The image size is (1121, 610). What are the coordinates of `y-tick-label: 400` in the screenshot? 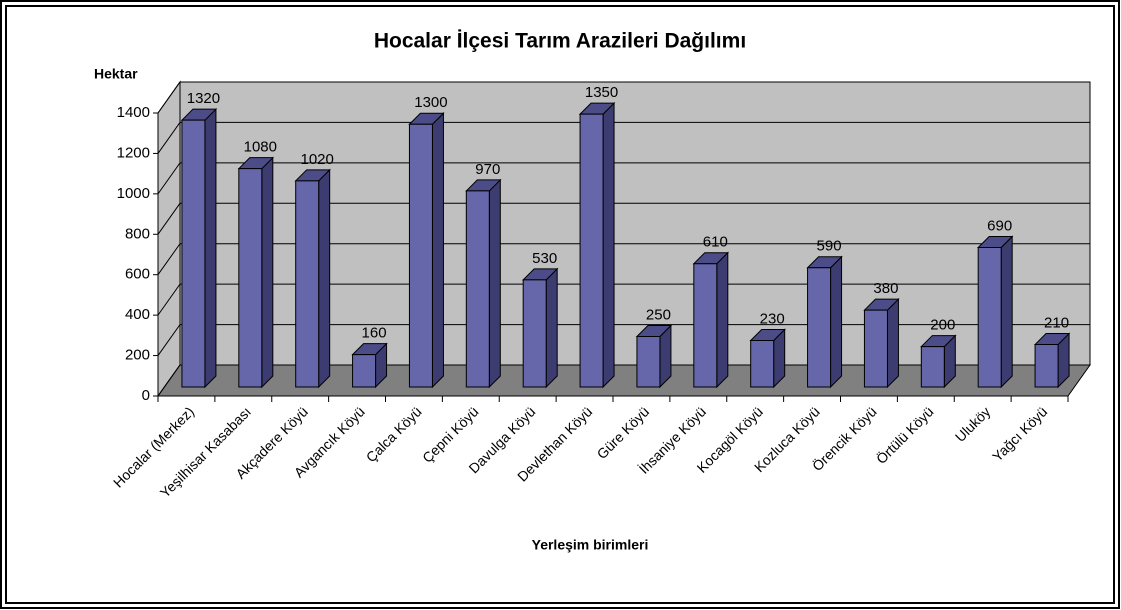 It's located at (137, 314).